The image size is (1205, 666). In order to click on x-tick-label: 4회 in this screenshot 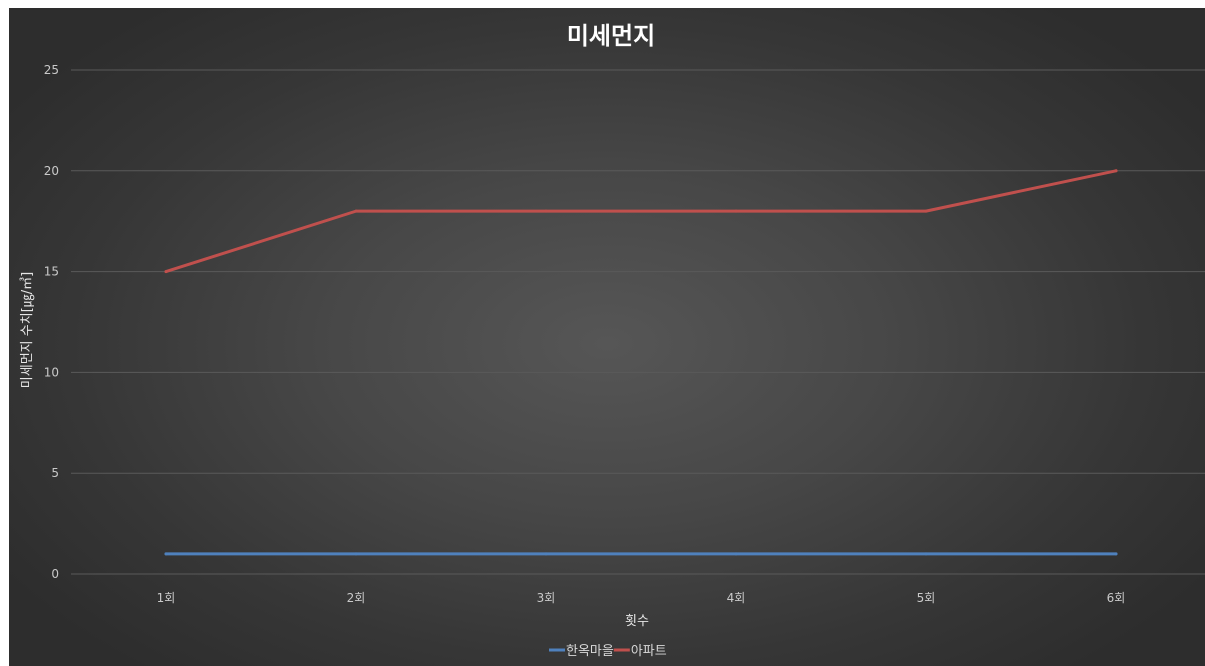, I will do `click(736, 598)`.